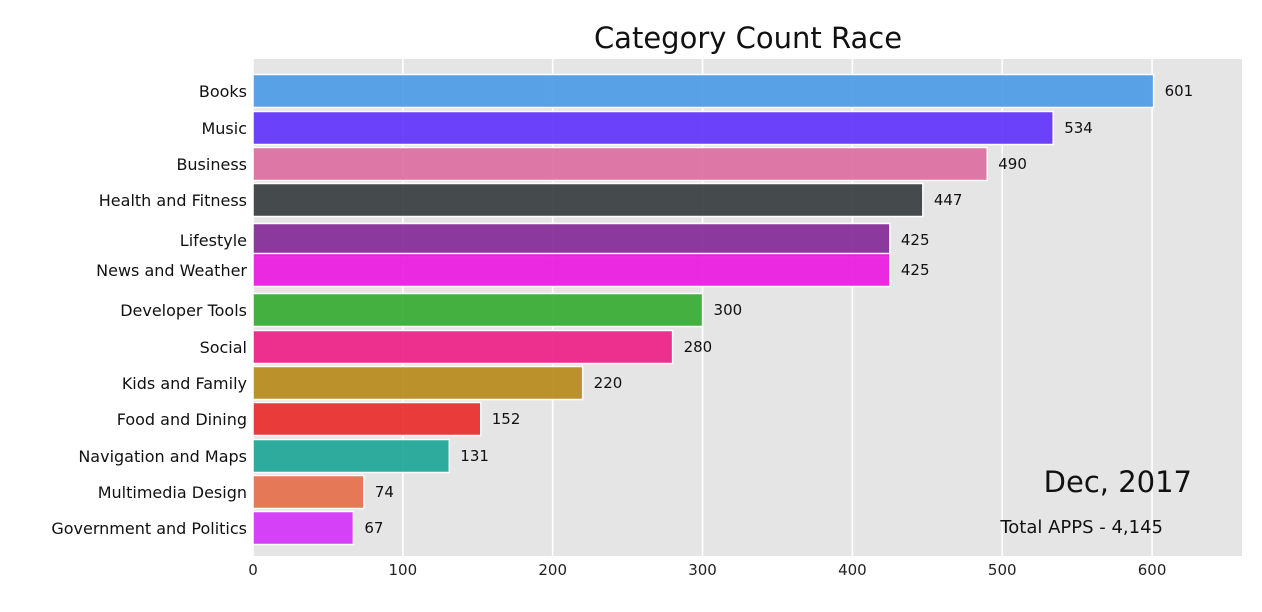  What do you see at coordinates (748, 38) in the screenshot?
I see `chart-title: Category Count Race` at bounding box center [748, 38].